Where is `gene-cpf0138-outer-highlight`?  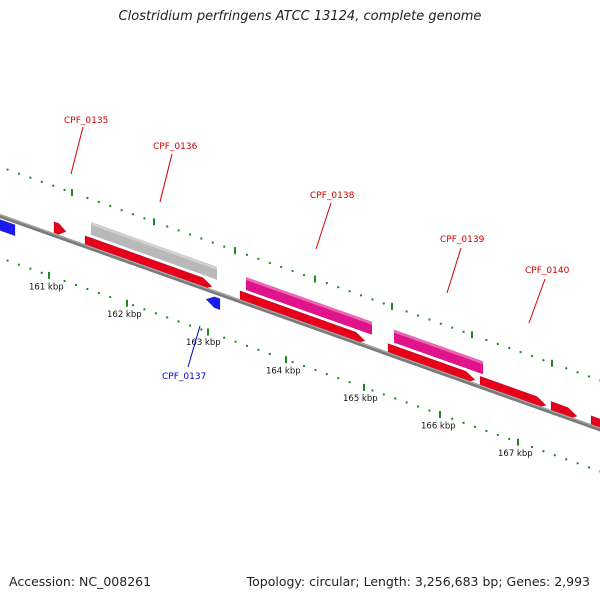
gene-cpf0138-outer-highlight is located at coordinates (309, 301).